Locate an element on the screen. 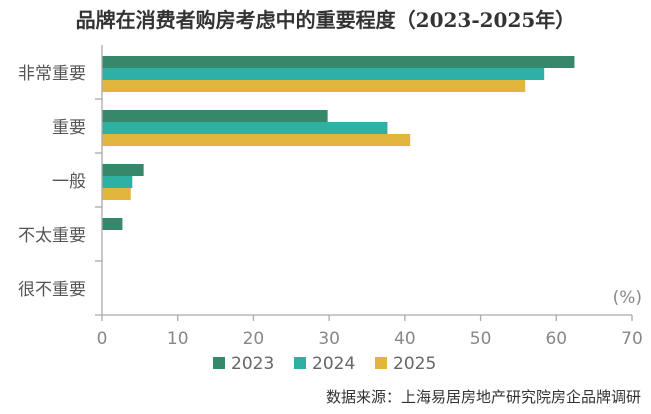  legend-label: 2024 is located at coordinates (333, 364).